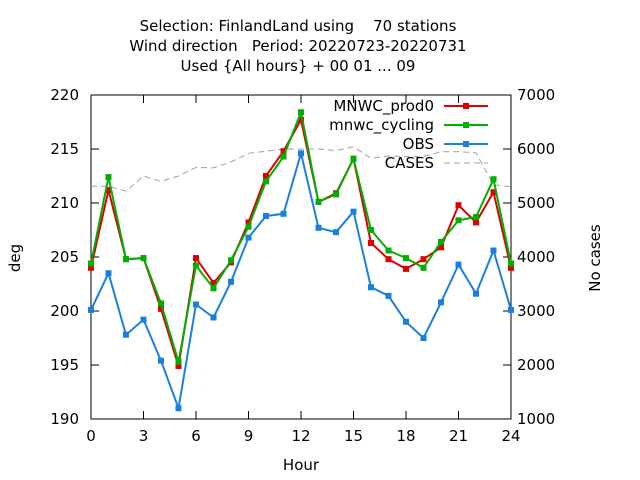 Image resolution: width=640 pixels, height=480 pixels. Describe the element at coordinates (91, 436) in the screenshot. I see `x-tick-label: 0` at that location.